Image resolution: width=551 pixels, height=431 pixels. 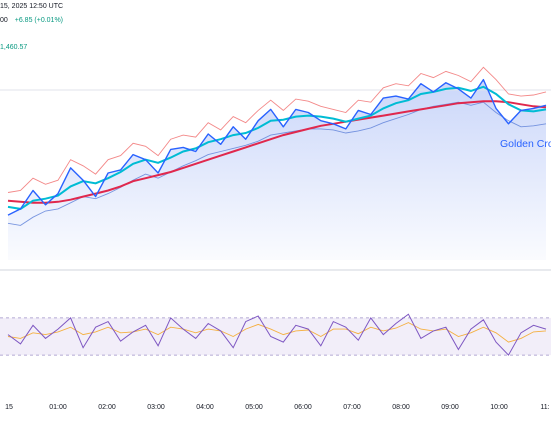 What do you see at coordinates (254, 407) in the screenshot?
I see `x-tick-label: 05:00` at bounding box center [254, 407].